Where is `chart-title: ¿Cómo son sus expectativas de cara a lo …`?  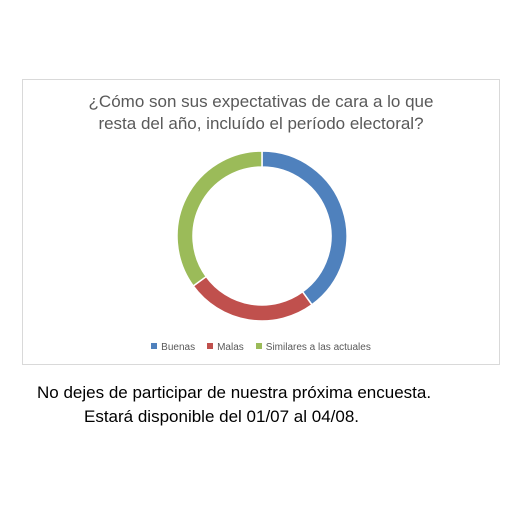
chart-title: ¿Cómo son sus expectativas de cara a lo … is located at coordinates (261, 113).